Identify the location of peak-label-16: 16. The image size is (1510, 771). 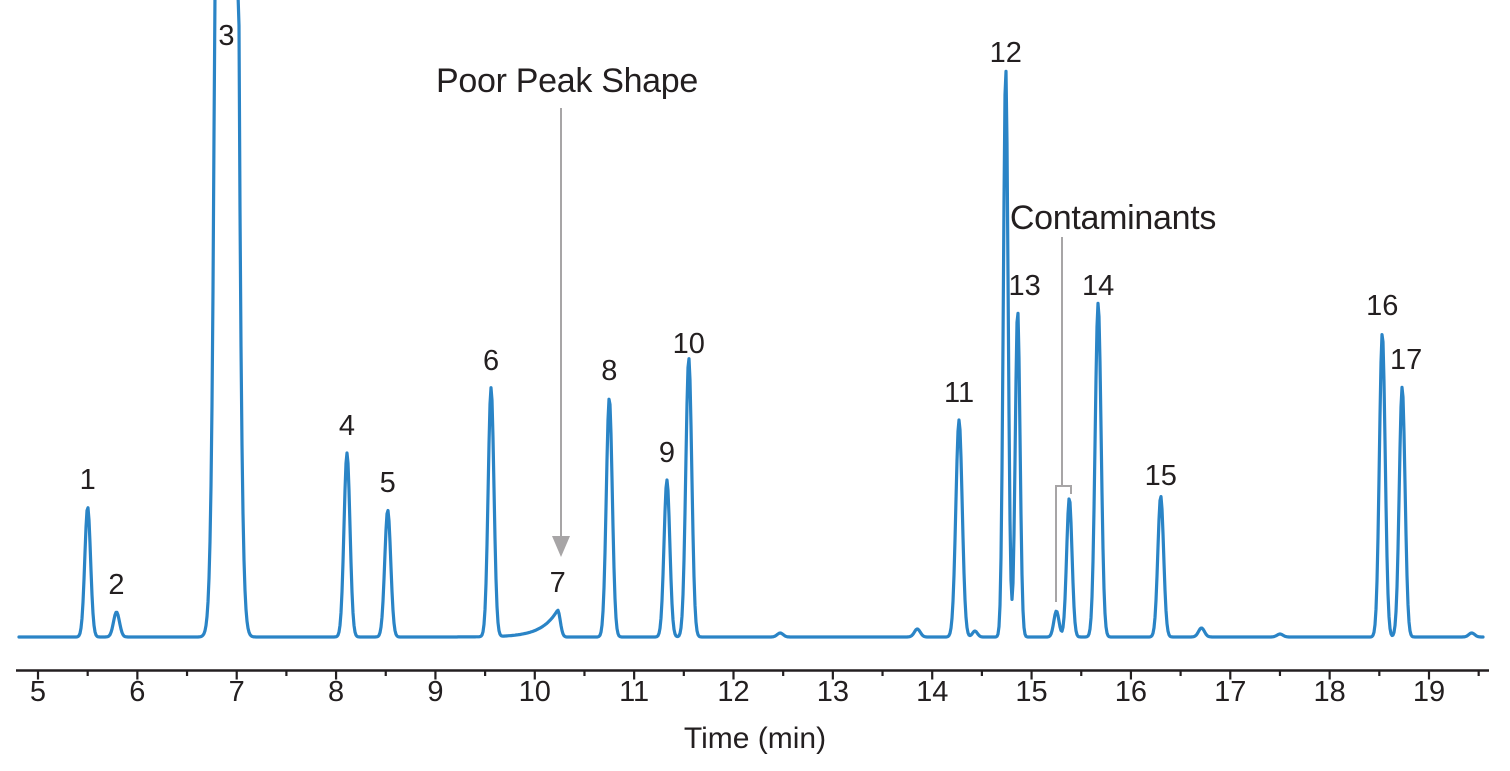
(1382, 306).